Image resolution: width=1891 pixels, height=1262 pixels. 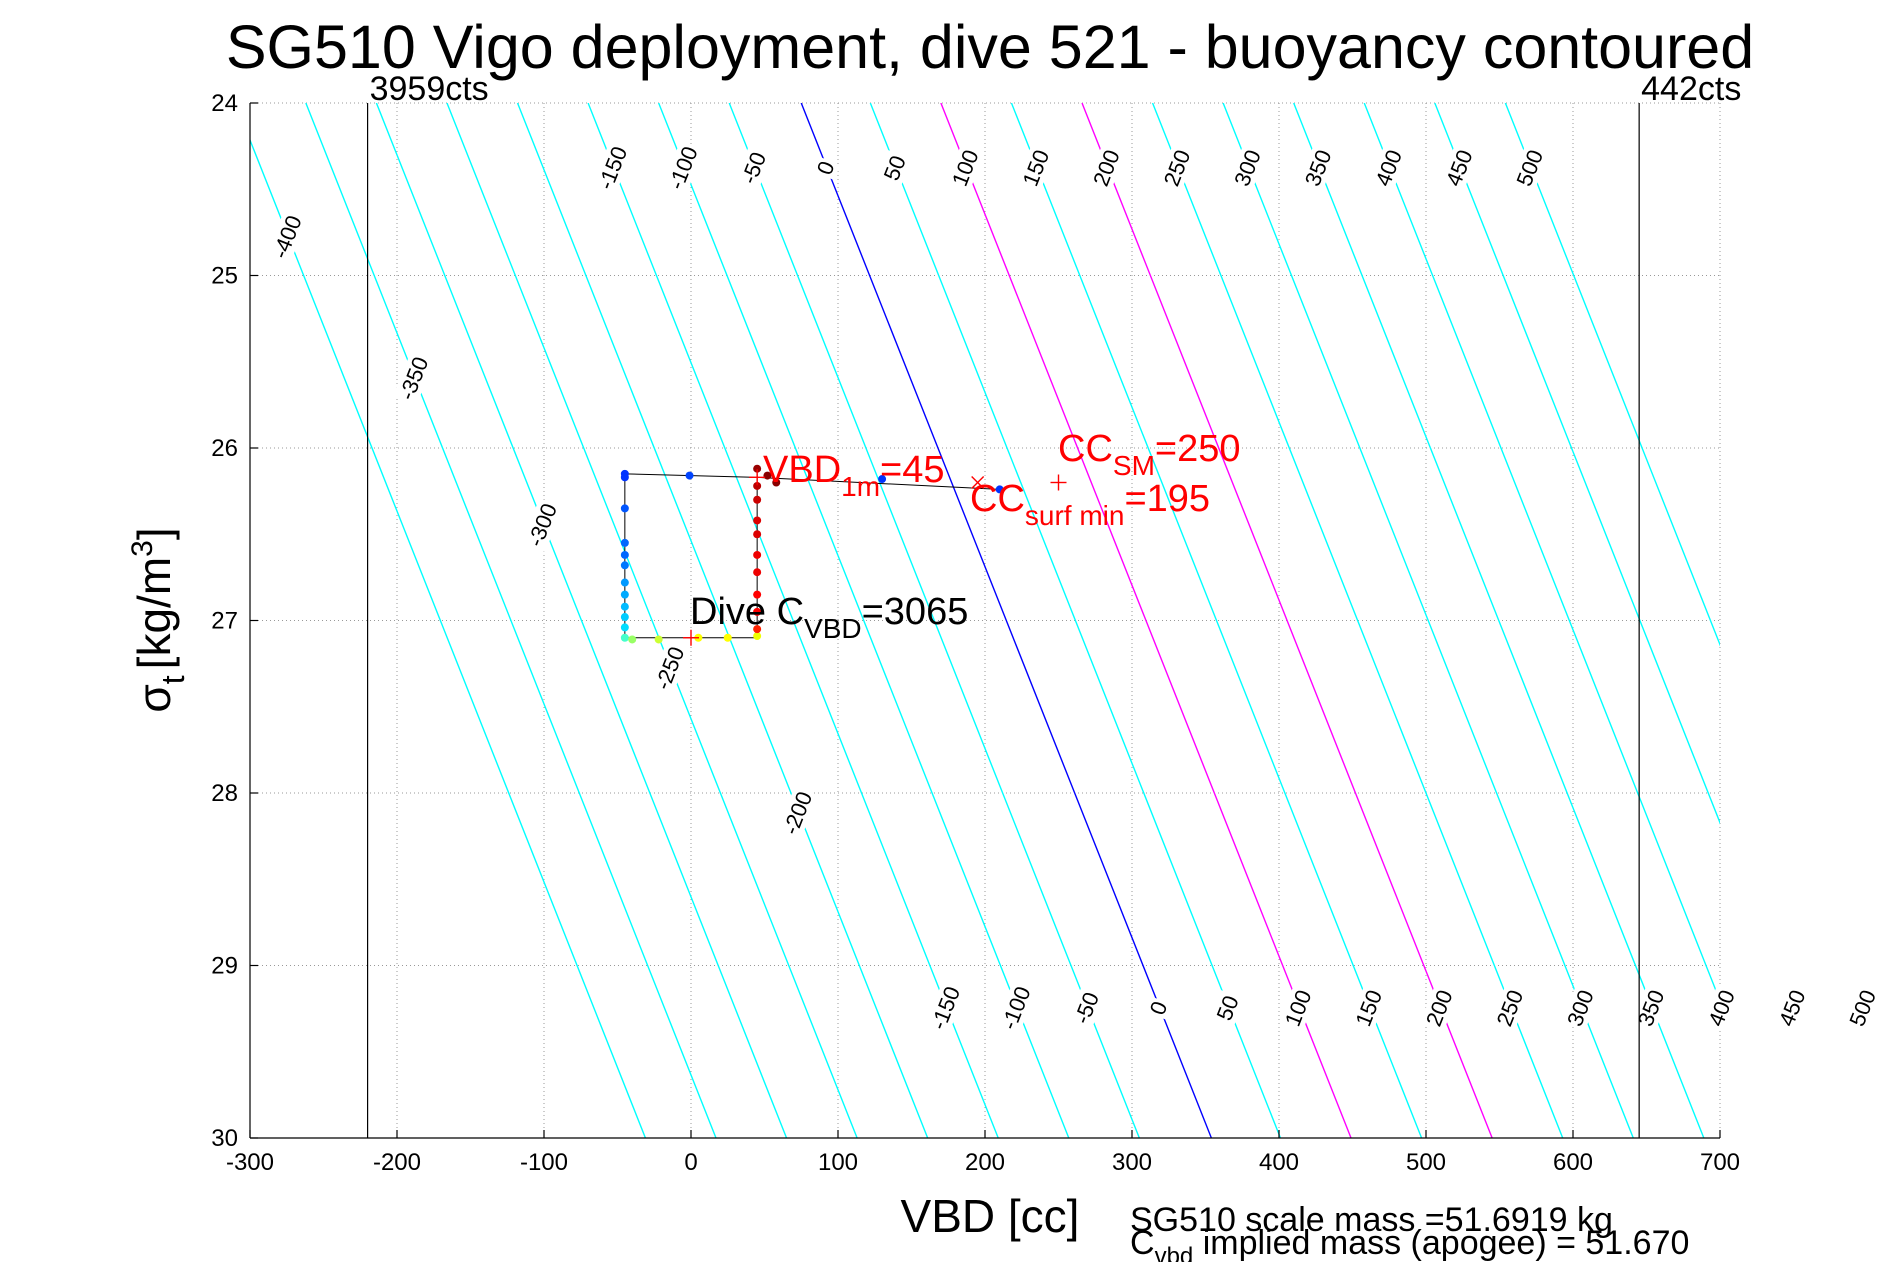 What do you see at coordinates (1134, 465) in the screenshot?
I see `ccsm-sub: SM` at bounding box center [1134, 465].